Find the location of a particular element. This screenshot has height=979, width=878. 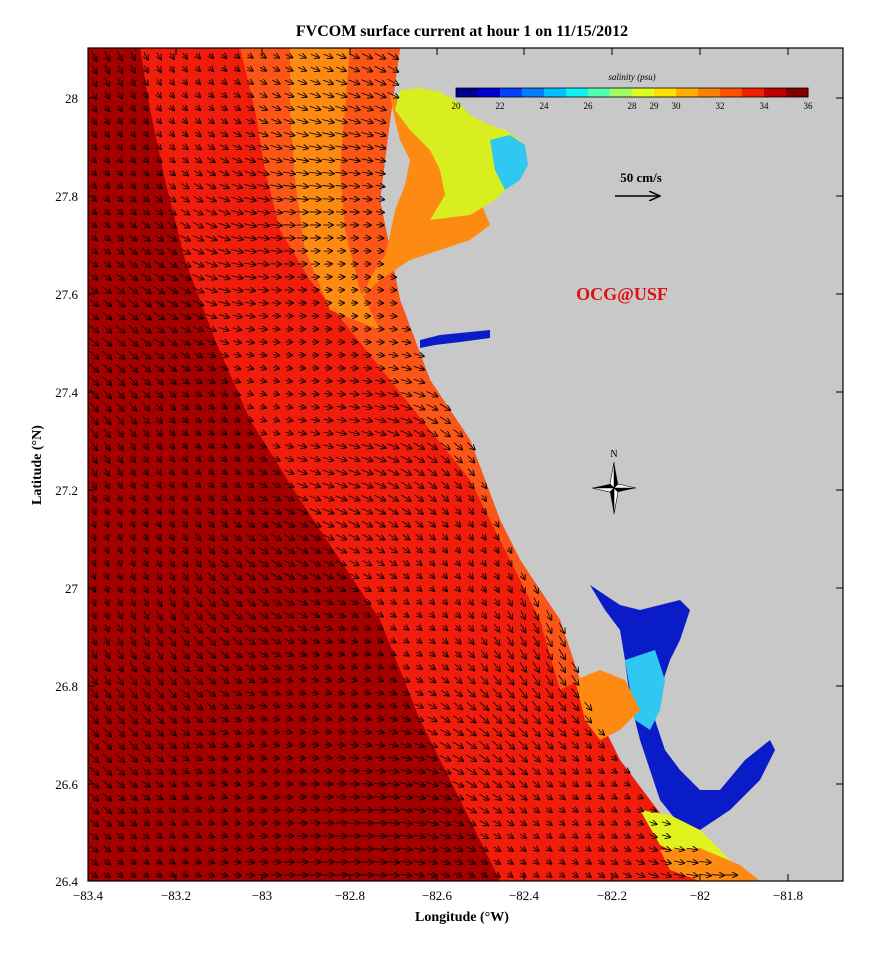

x-tick-label: −82 is located at coordinates (700, 895).